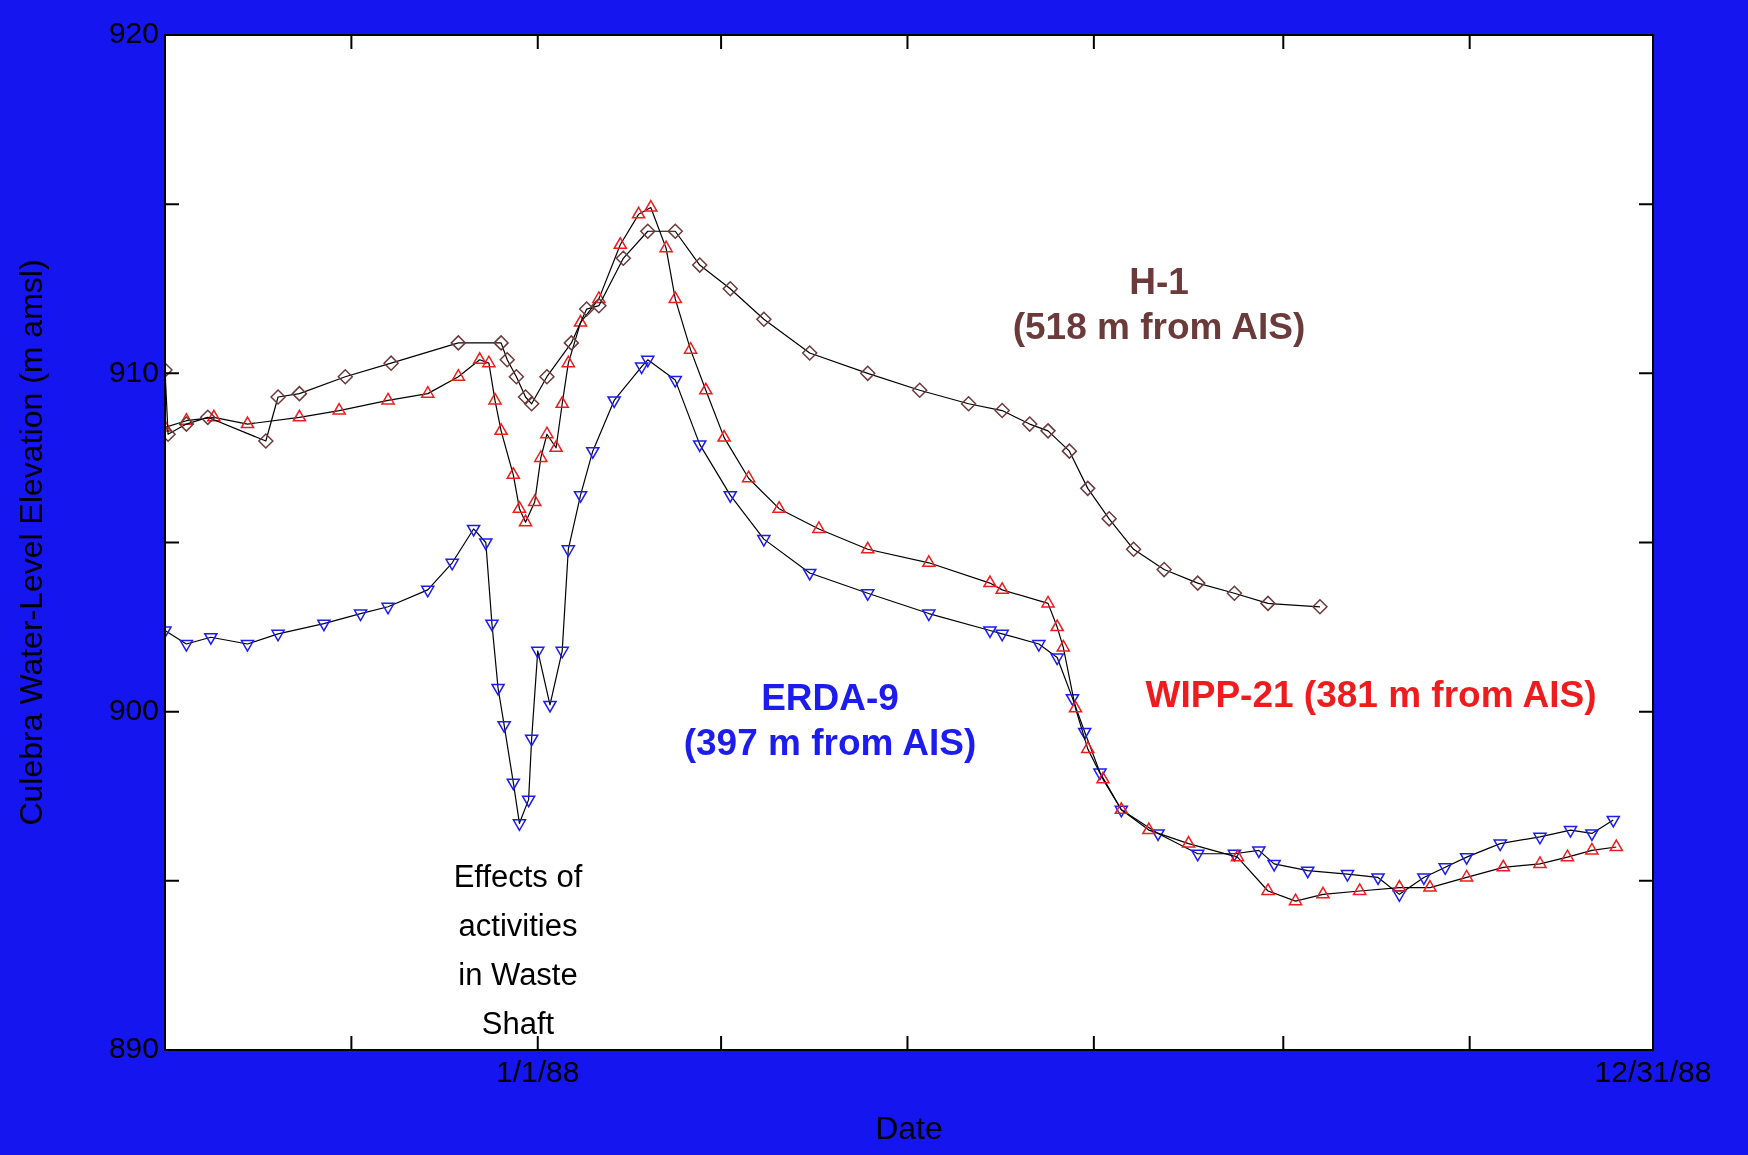 The image size is (1748, 1155). What do you see at coordinates (31, 542) in the screenshot?
I see `y-axis-title: Culebra Water-Level Elevation (m amsl)` at bounding box center [31, 542].